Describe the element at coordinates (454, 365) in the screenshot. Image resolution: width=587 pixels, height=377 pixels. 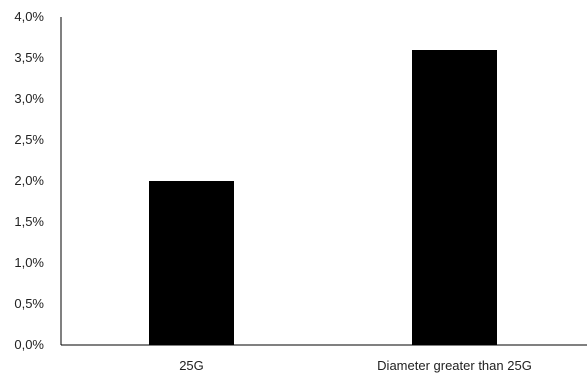
I see `x-category-label: Diameter greater than 25G` at that location.